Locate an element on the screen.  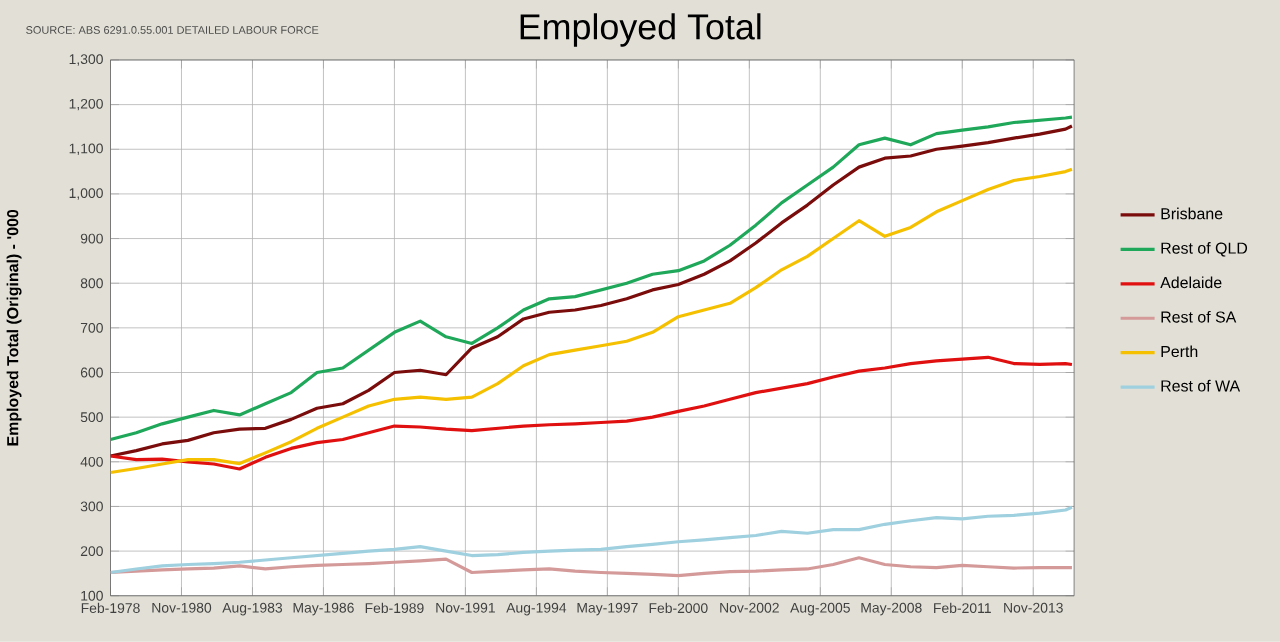
chart-title: Employed Total is located at coordinates (640, 30).